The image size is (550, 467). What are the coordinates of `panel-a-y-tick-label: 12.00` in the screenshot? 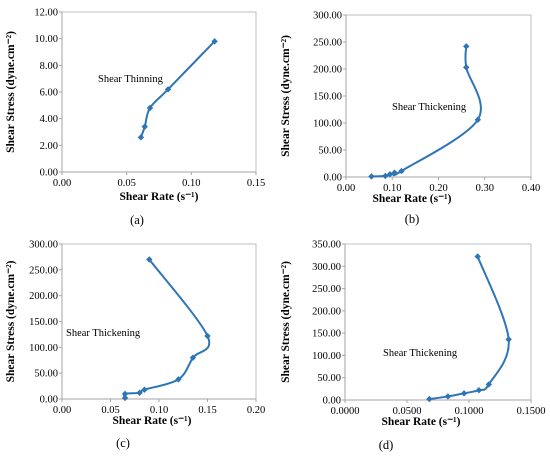 It's located at (46, 13).